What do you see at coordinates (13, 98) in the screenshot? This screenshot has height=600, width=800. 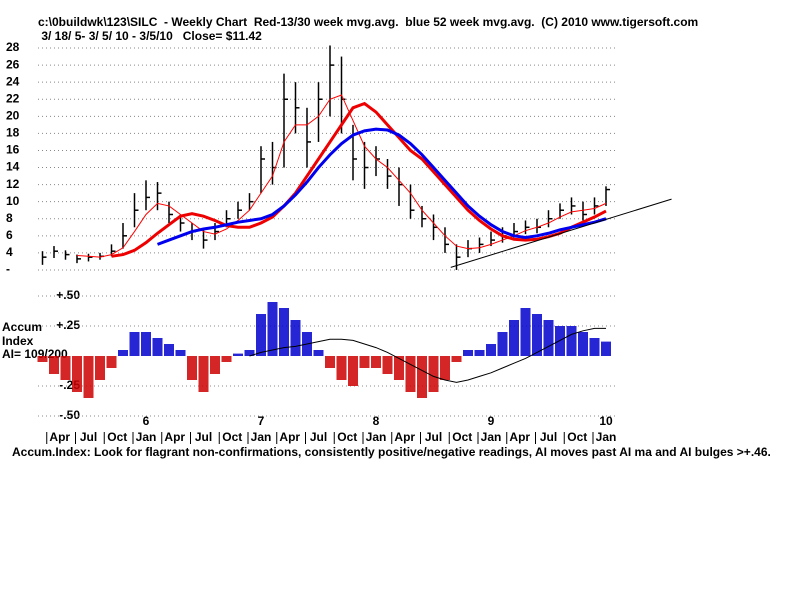 I see `y-tick-label: 22` at bounding box center [13, 98].